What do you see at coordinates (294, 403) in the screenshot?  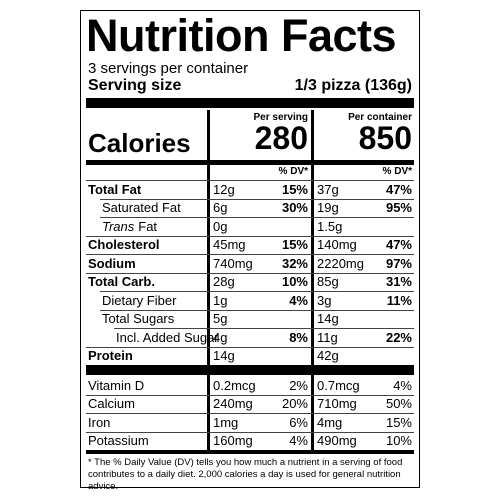 I see `daily-value: 20%` at bounding box center [294, 403].